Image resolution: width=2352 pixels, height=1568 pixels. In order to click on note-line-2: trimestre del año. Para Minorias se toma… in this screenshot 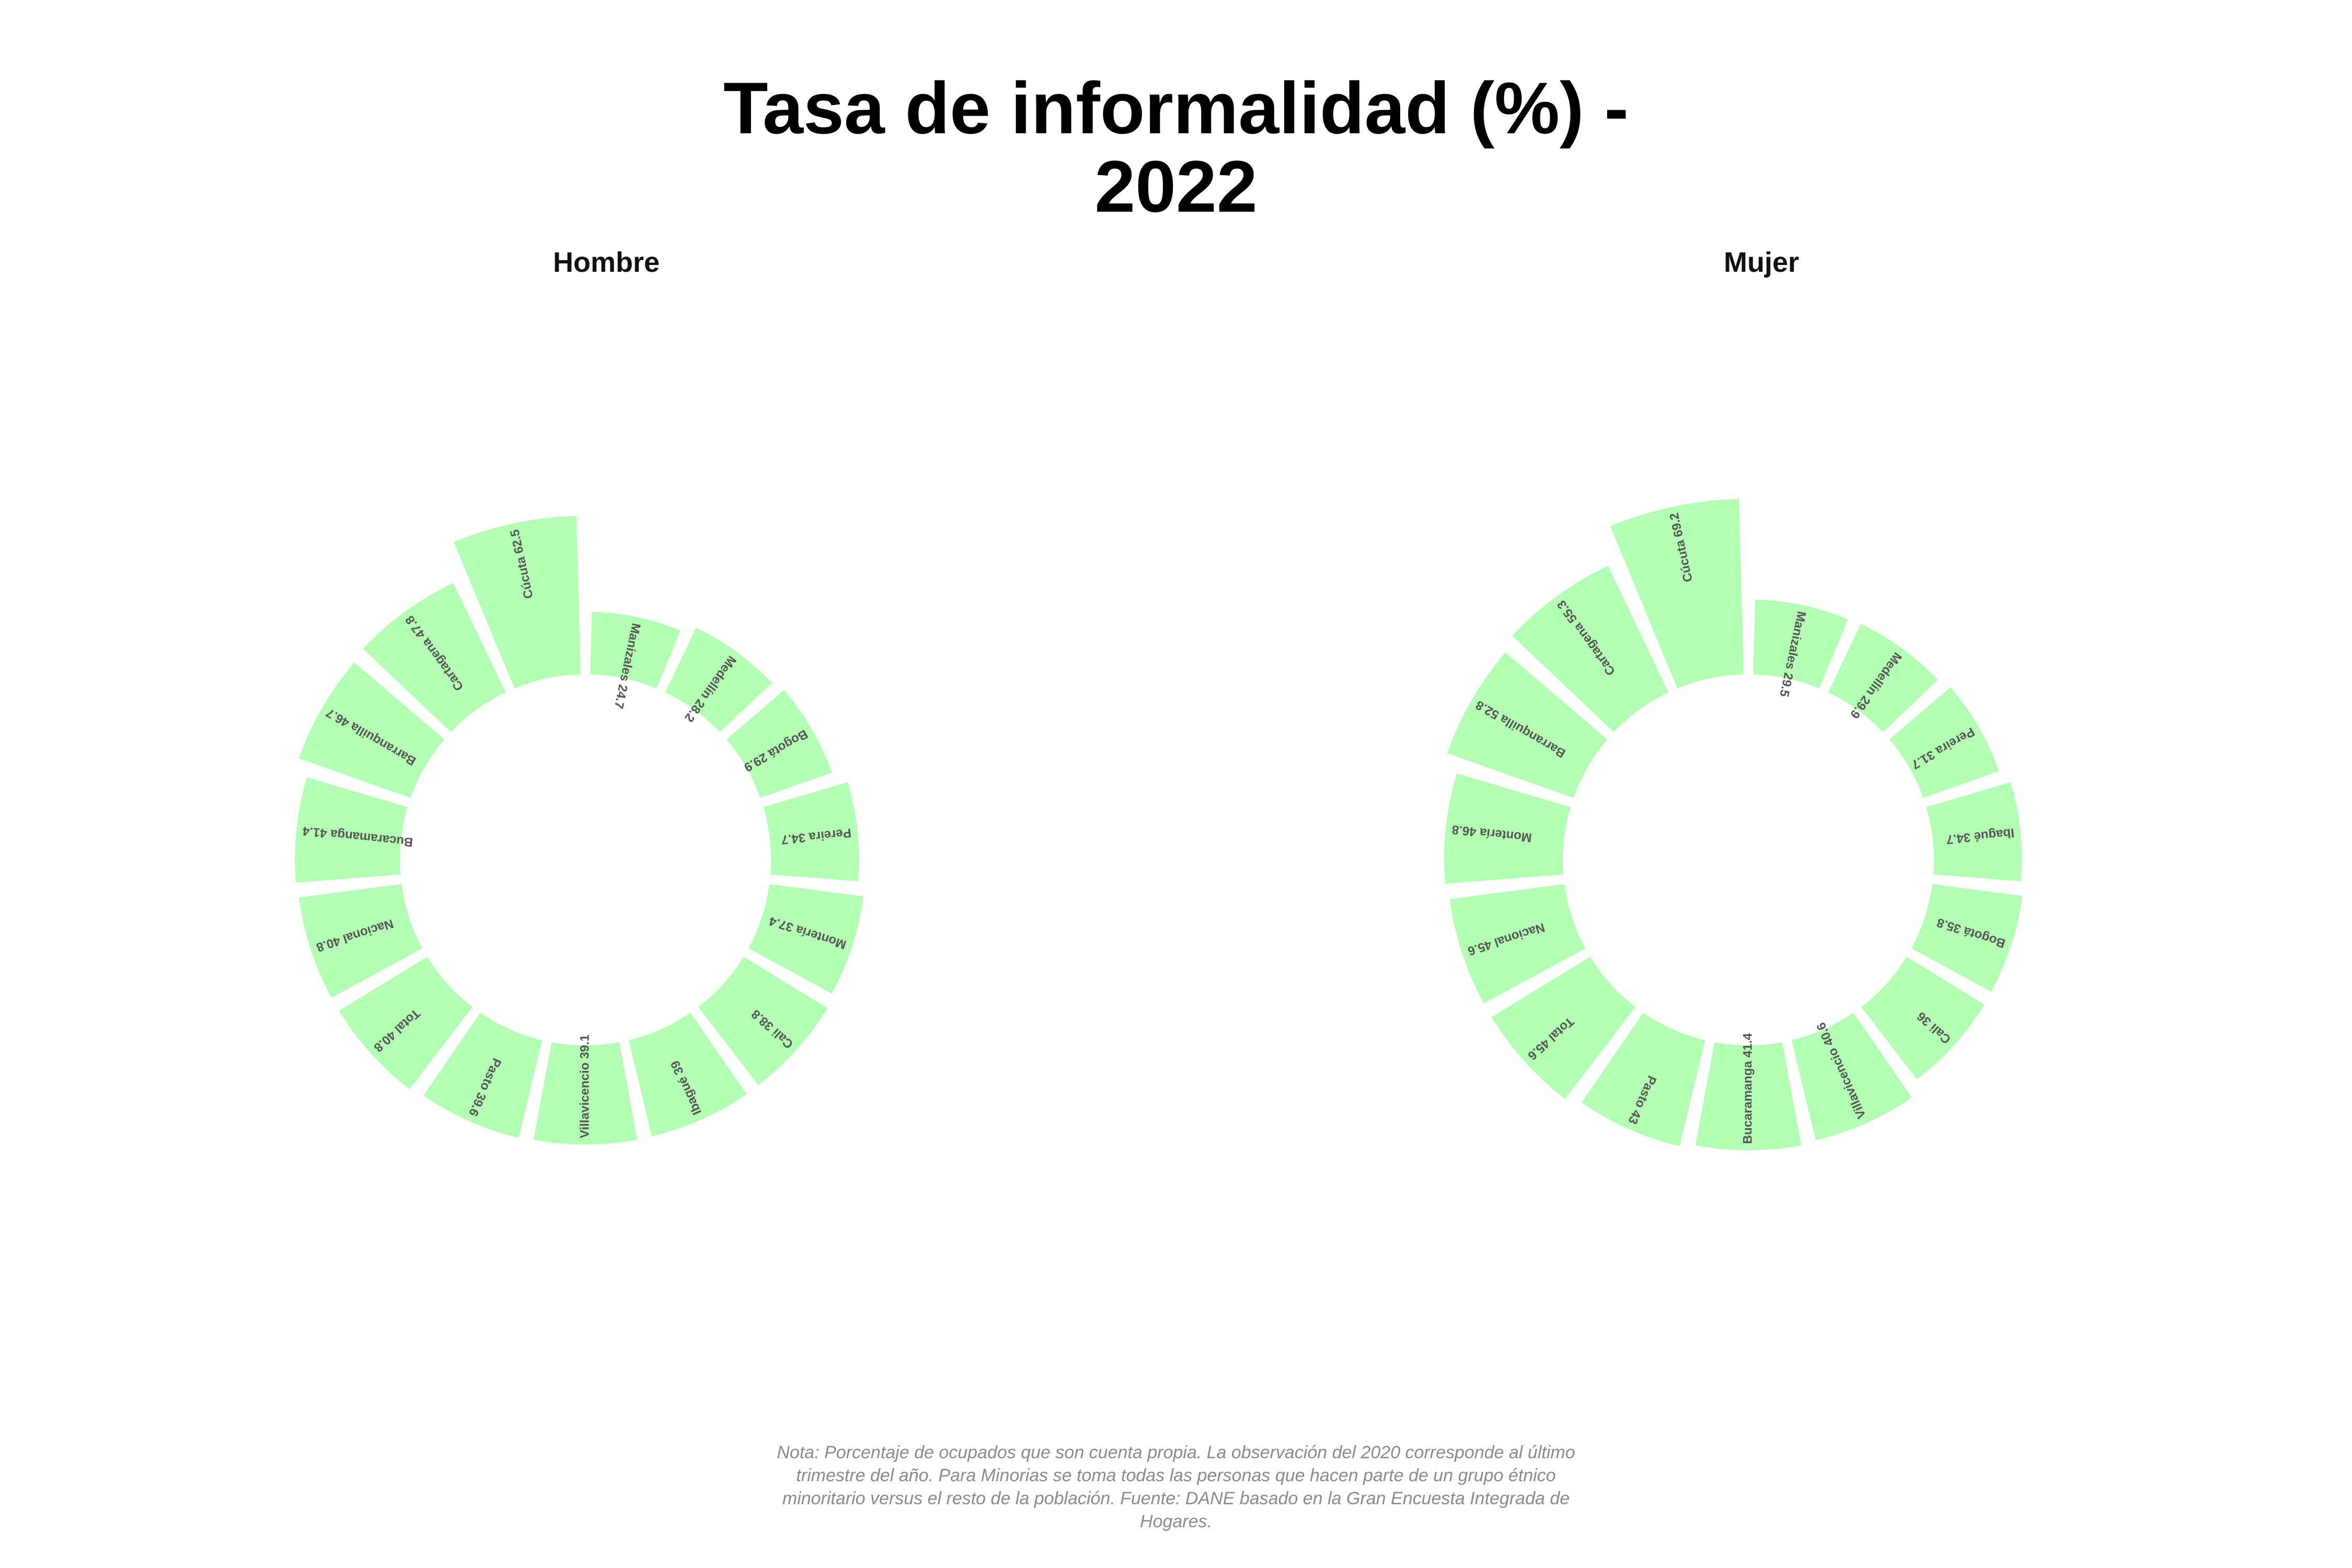, I will do `click(1175, 1475)`.